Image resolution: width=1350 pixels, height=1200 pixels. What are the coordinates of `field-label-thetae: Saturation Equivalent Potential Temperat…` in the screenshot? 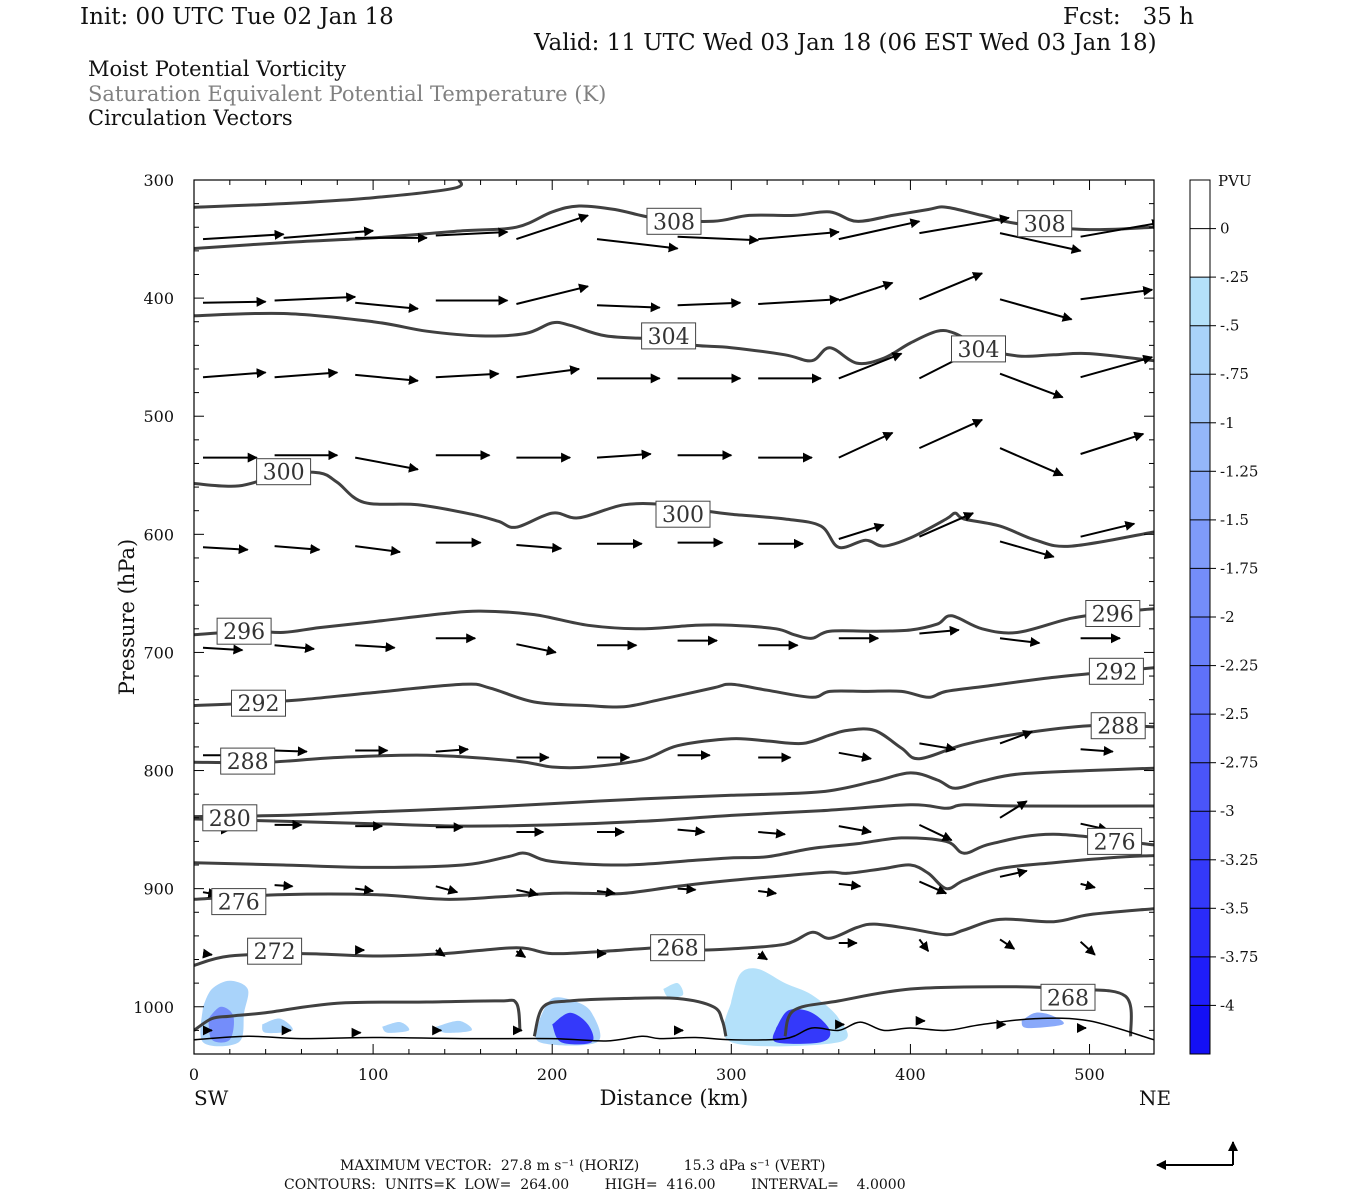 It's located at (347, 94).